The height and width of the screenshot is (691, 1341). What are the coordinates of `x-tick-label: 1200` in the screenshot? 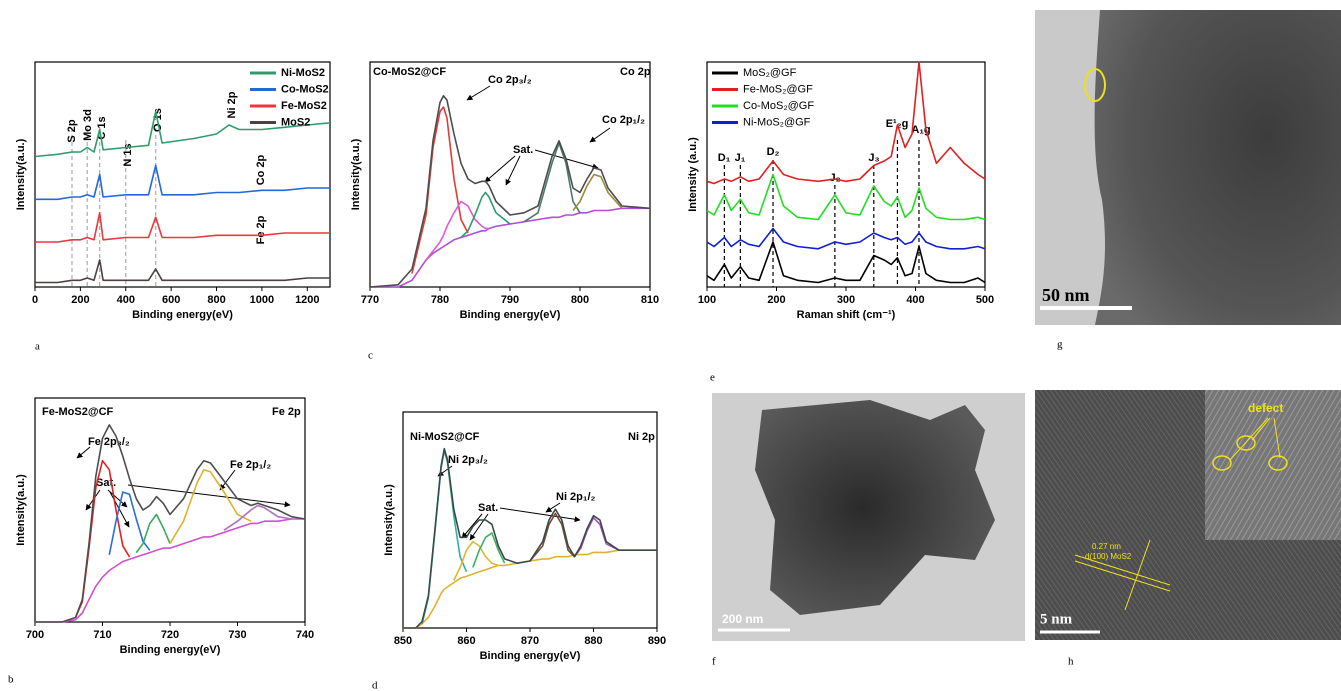 It's located at (307, 300).